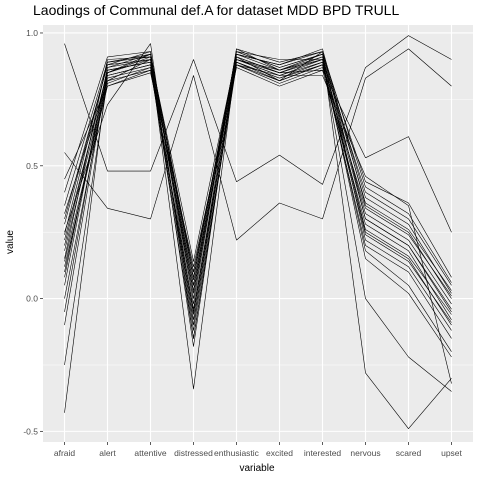 This screenshot has width=480, height=480. Describe the element at coordinates (32, 299) in the screenshot. I see `y-tick-label: 0.0` at that location.